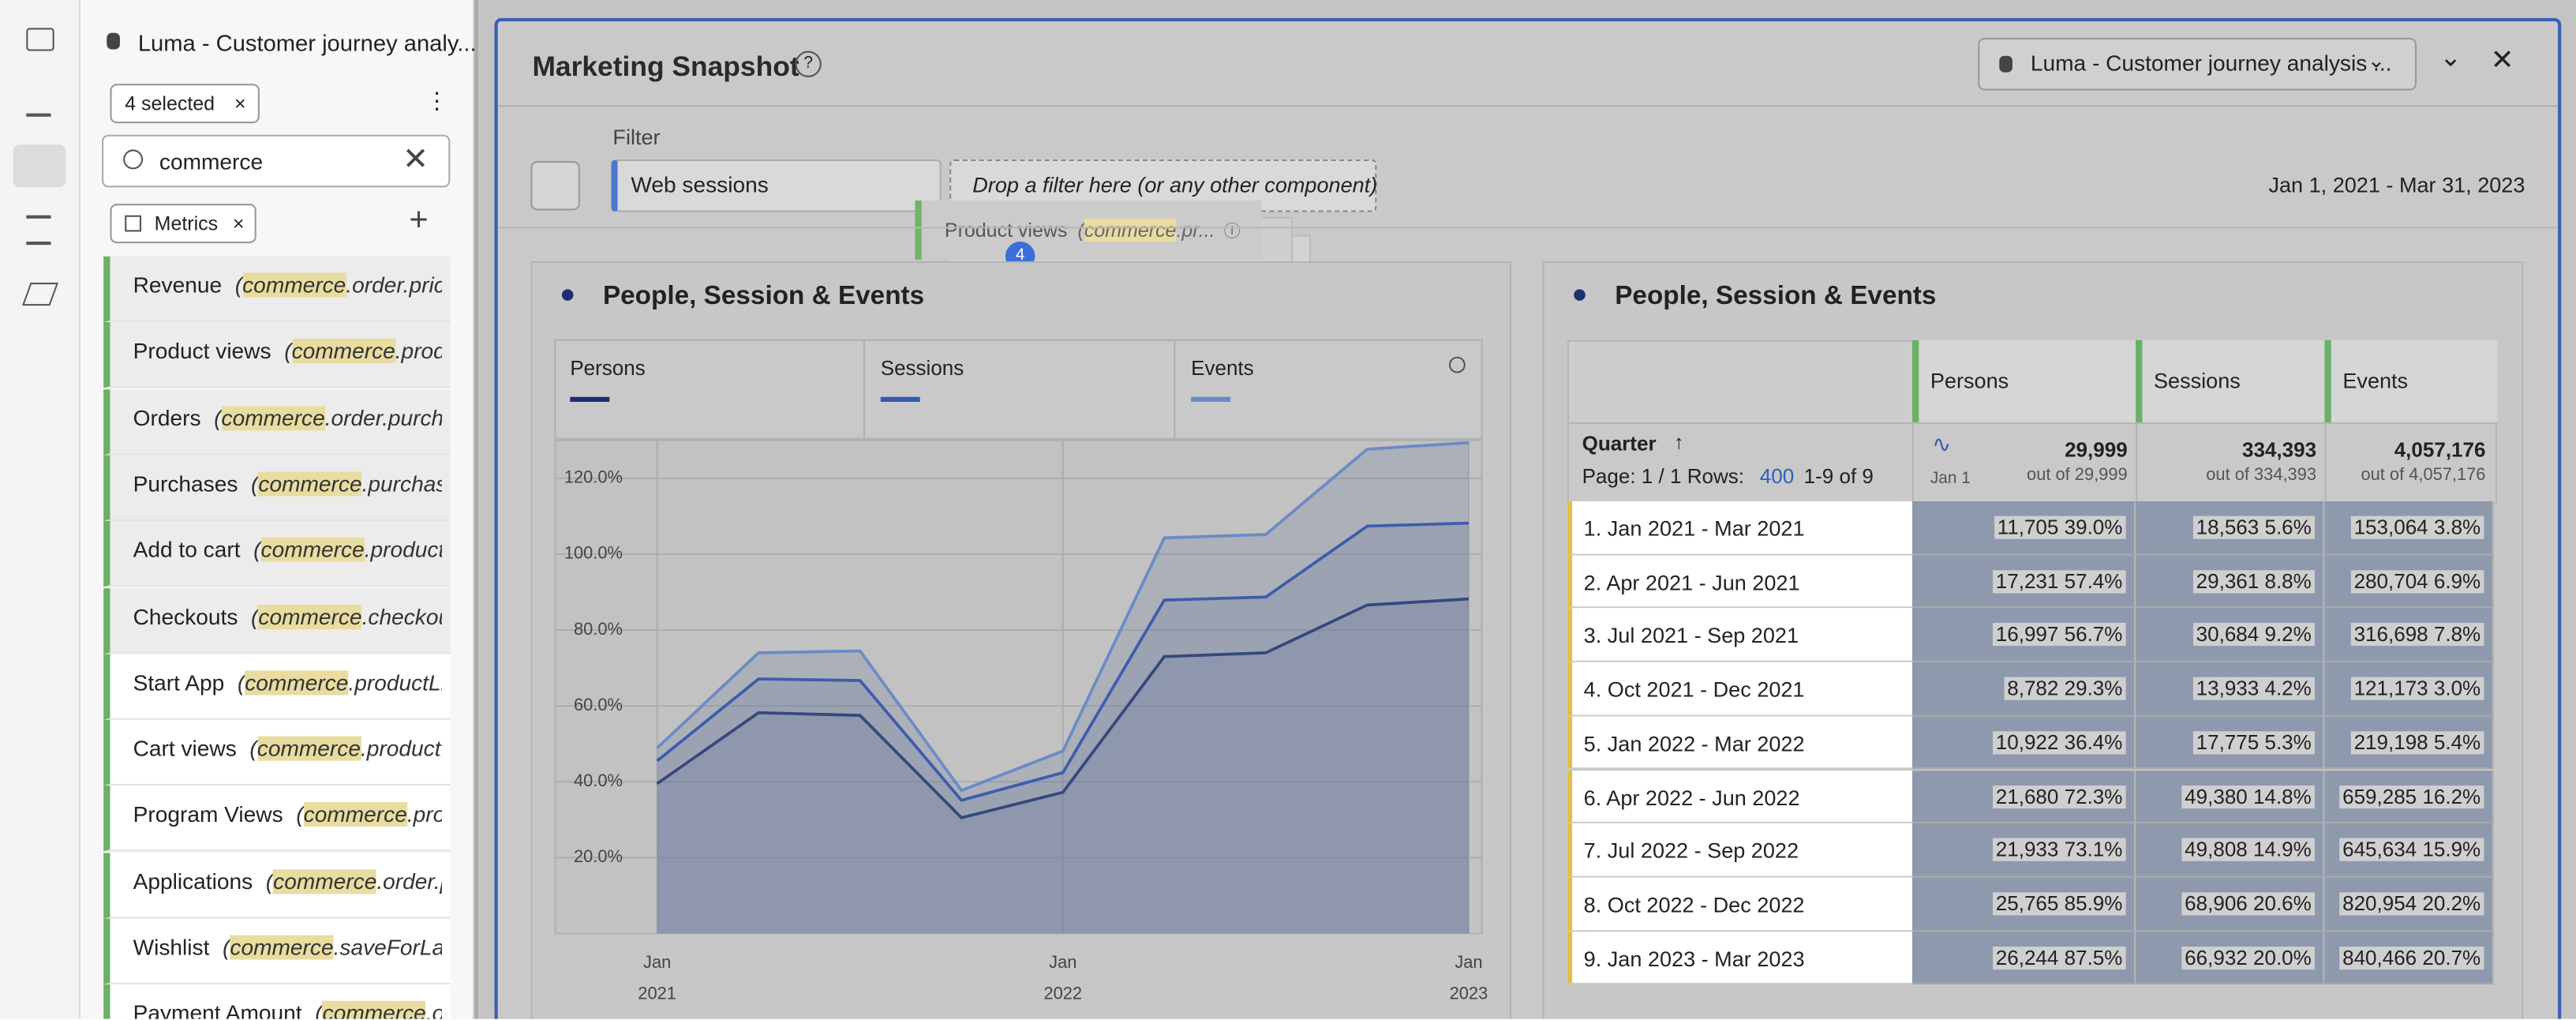  What do you see at coordinates (2279, 450) in the screenshot?
I see `total-value: 334,393` at bounding box center [2279, 450].